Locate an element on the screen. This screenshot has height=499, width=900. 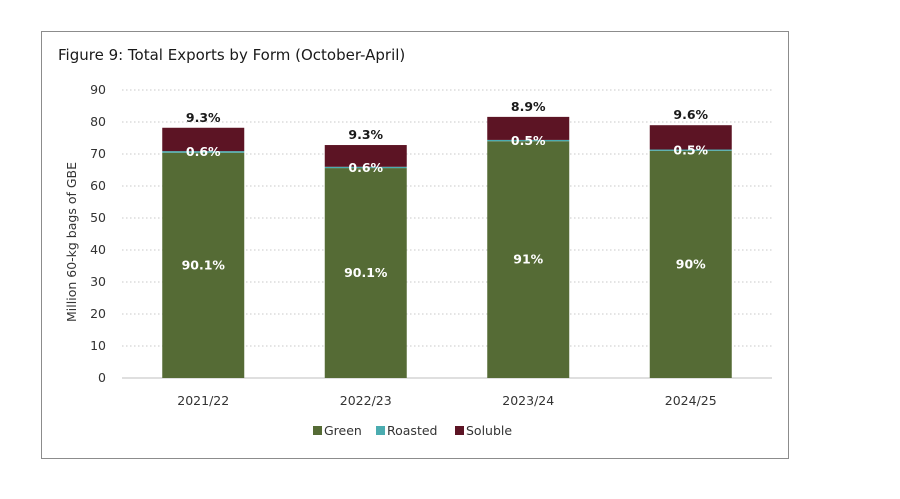
data-label-green: 91% is located at coordinates (528, 259).